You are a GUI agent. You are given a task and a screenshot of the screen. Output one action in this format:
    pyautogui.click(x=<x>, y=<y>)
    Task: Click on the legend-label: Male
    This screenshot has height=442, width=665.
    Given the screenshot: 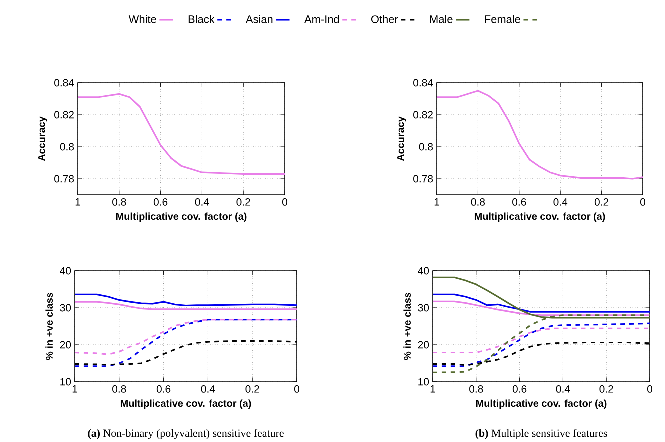 What is the action you would take?
    pyautogui.click(x=441, y=19)
    